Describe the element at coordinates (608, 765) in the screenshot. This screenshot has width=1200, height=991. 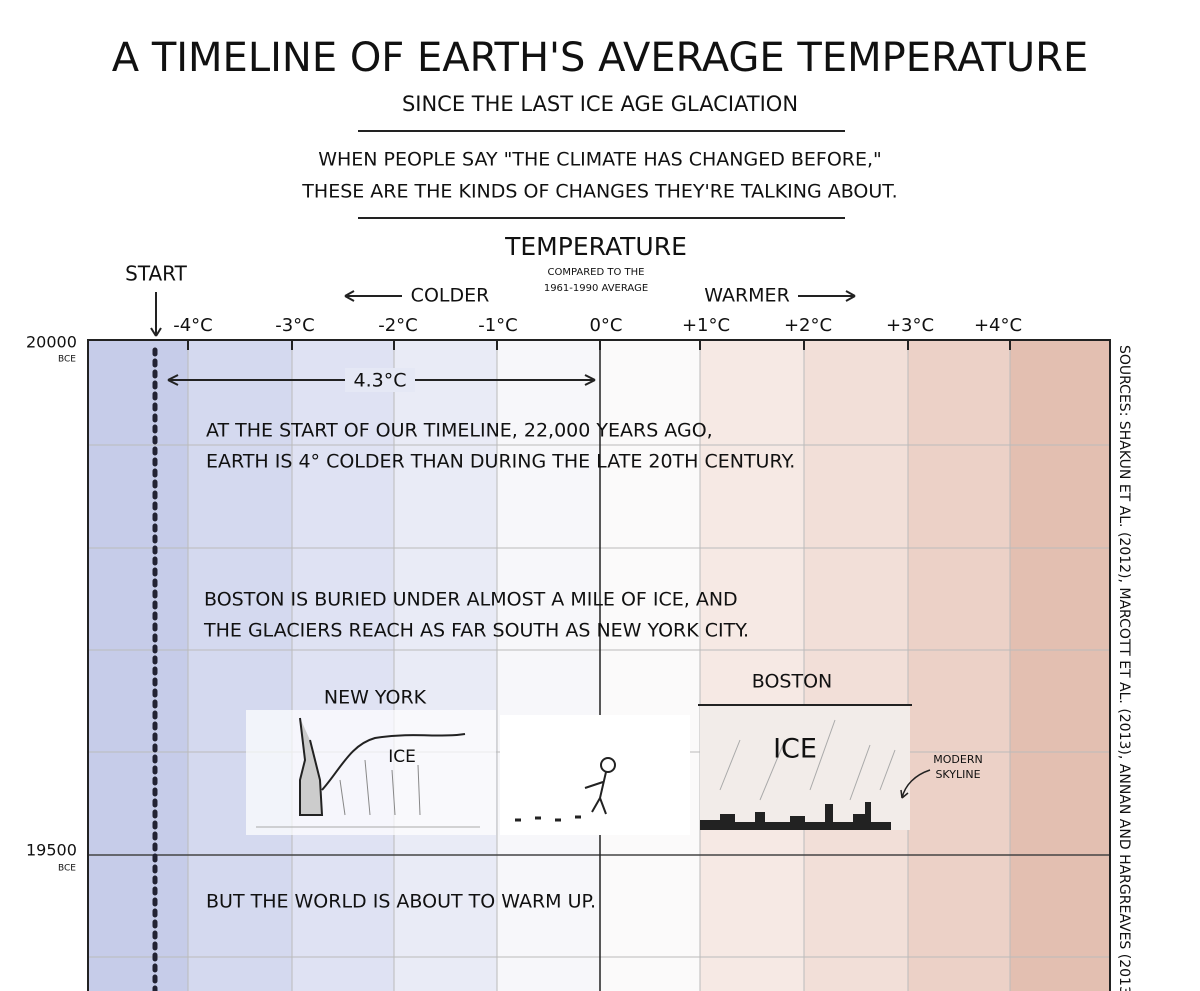
I see `person-head` at that location.